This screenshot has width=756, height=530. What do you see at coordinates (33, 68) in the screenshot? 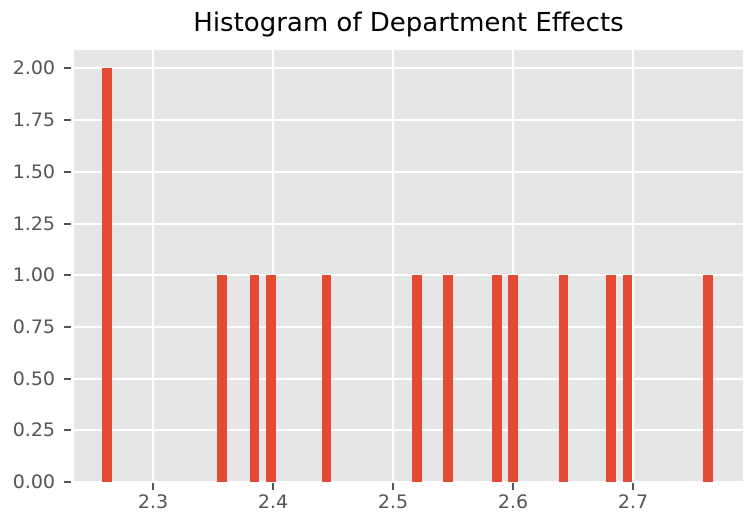
I see `y-tick-label: 2.00` at bounding box center [33, 68].